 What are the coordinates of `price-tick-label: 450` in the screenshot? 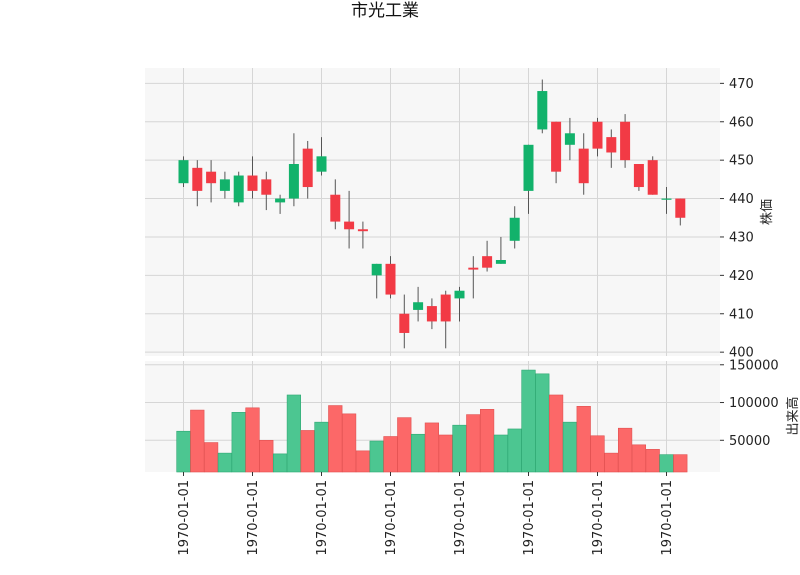 It's located at (741, 161).